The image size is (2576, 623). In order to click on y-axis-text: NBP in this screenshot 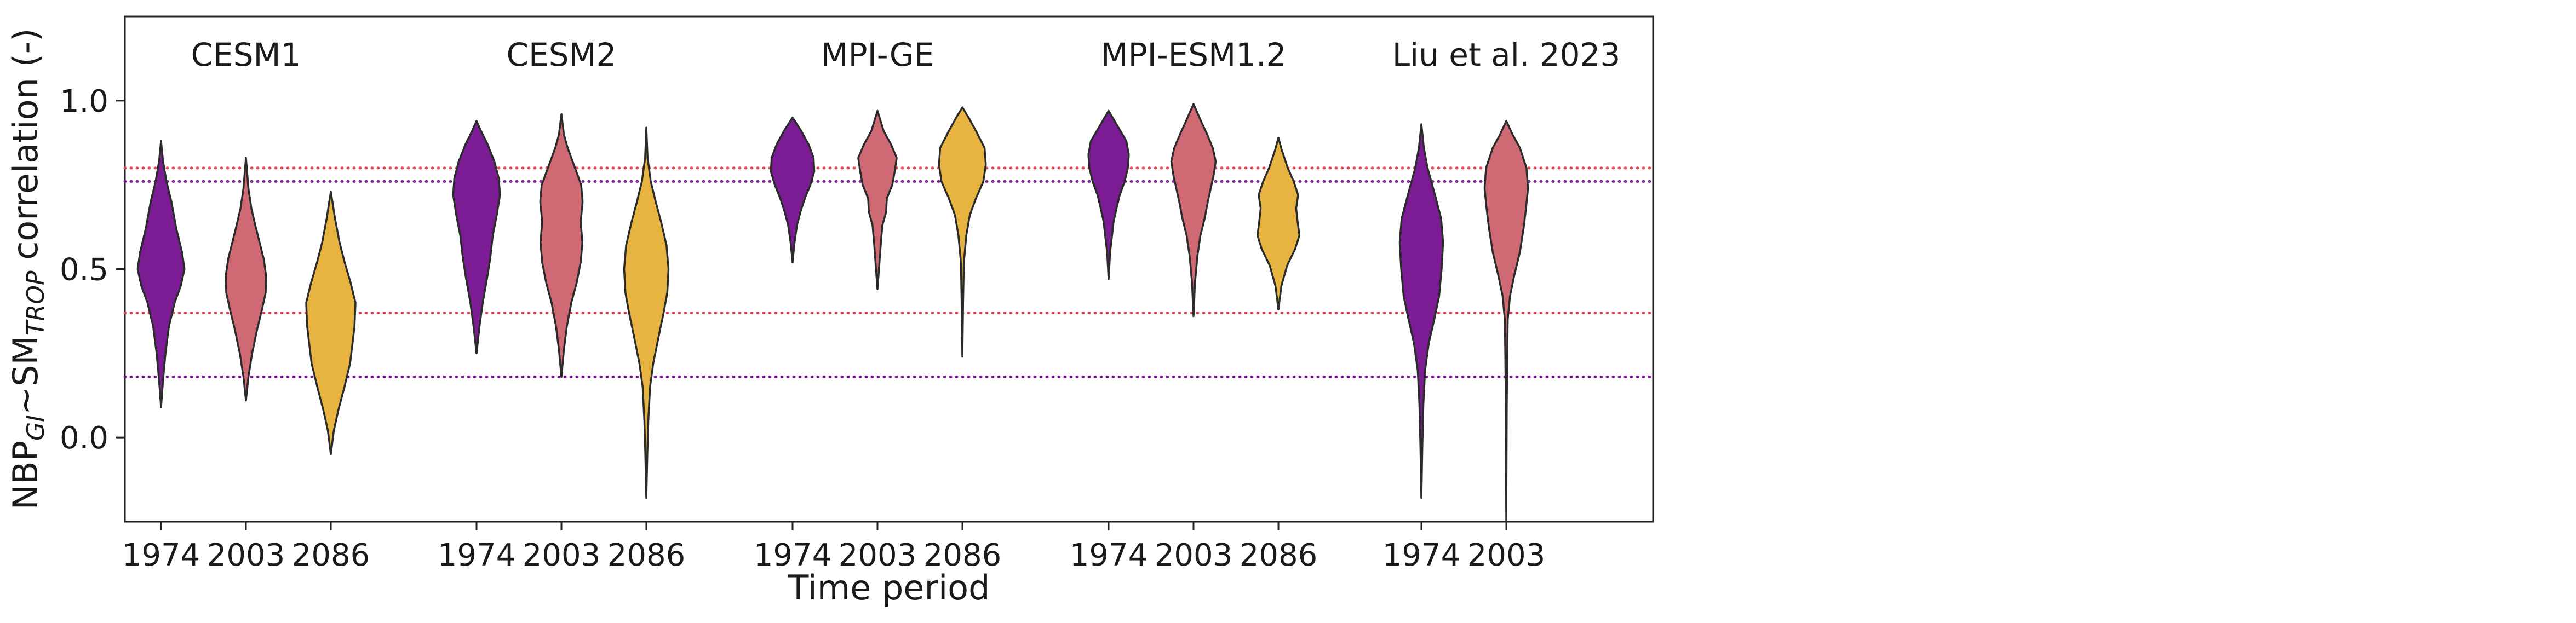, I will do `click(25, 475)`.